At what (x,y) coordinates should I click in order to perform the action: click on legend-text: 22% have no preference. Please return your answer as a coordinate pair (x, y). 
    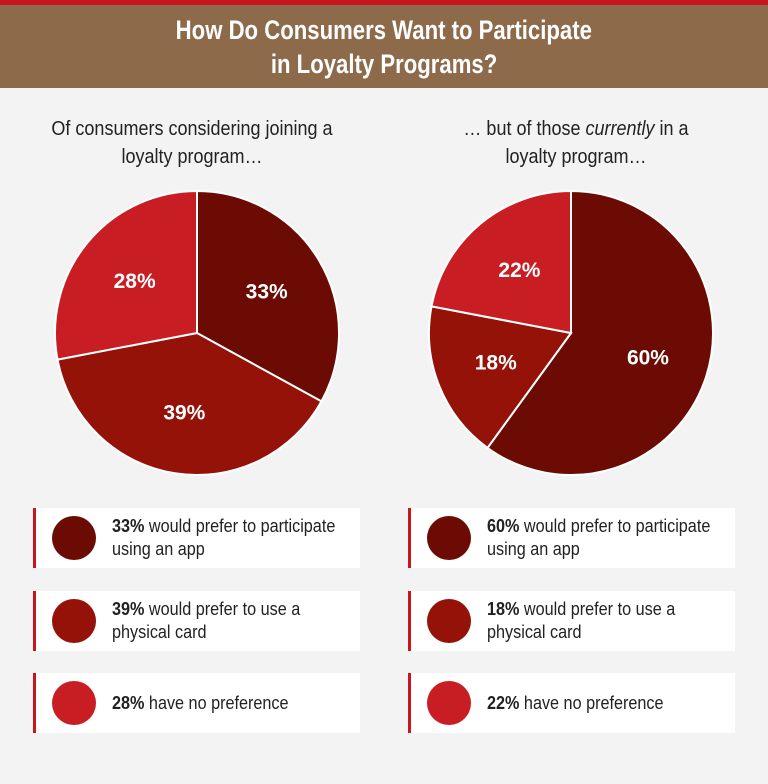
    Looking at the image, I should click on (609, 703).